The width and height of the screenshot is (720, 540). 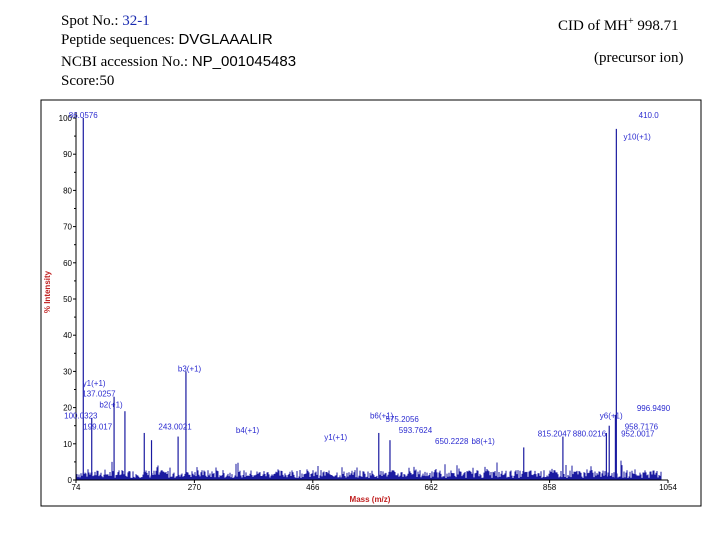 I want to click on noise-trace, so click(x=369, y=470).